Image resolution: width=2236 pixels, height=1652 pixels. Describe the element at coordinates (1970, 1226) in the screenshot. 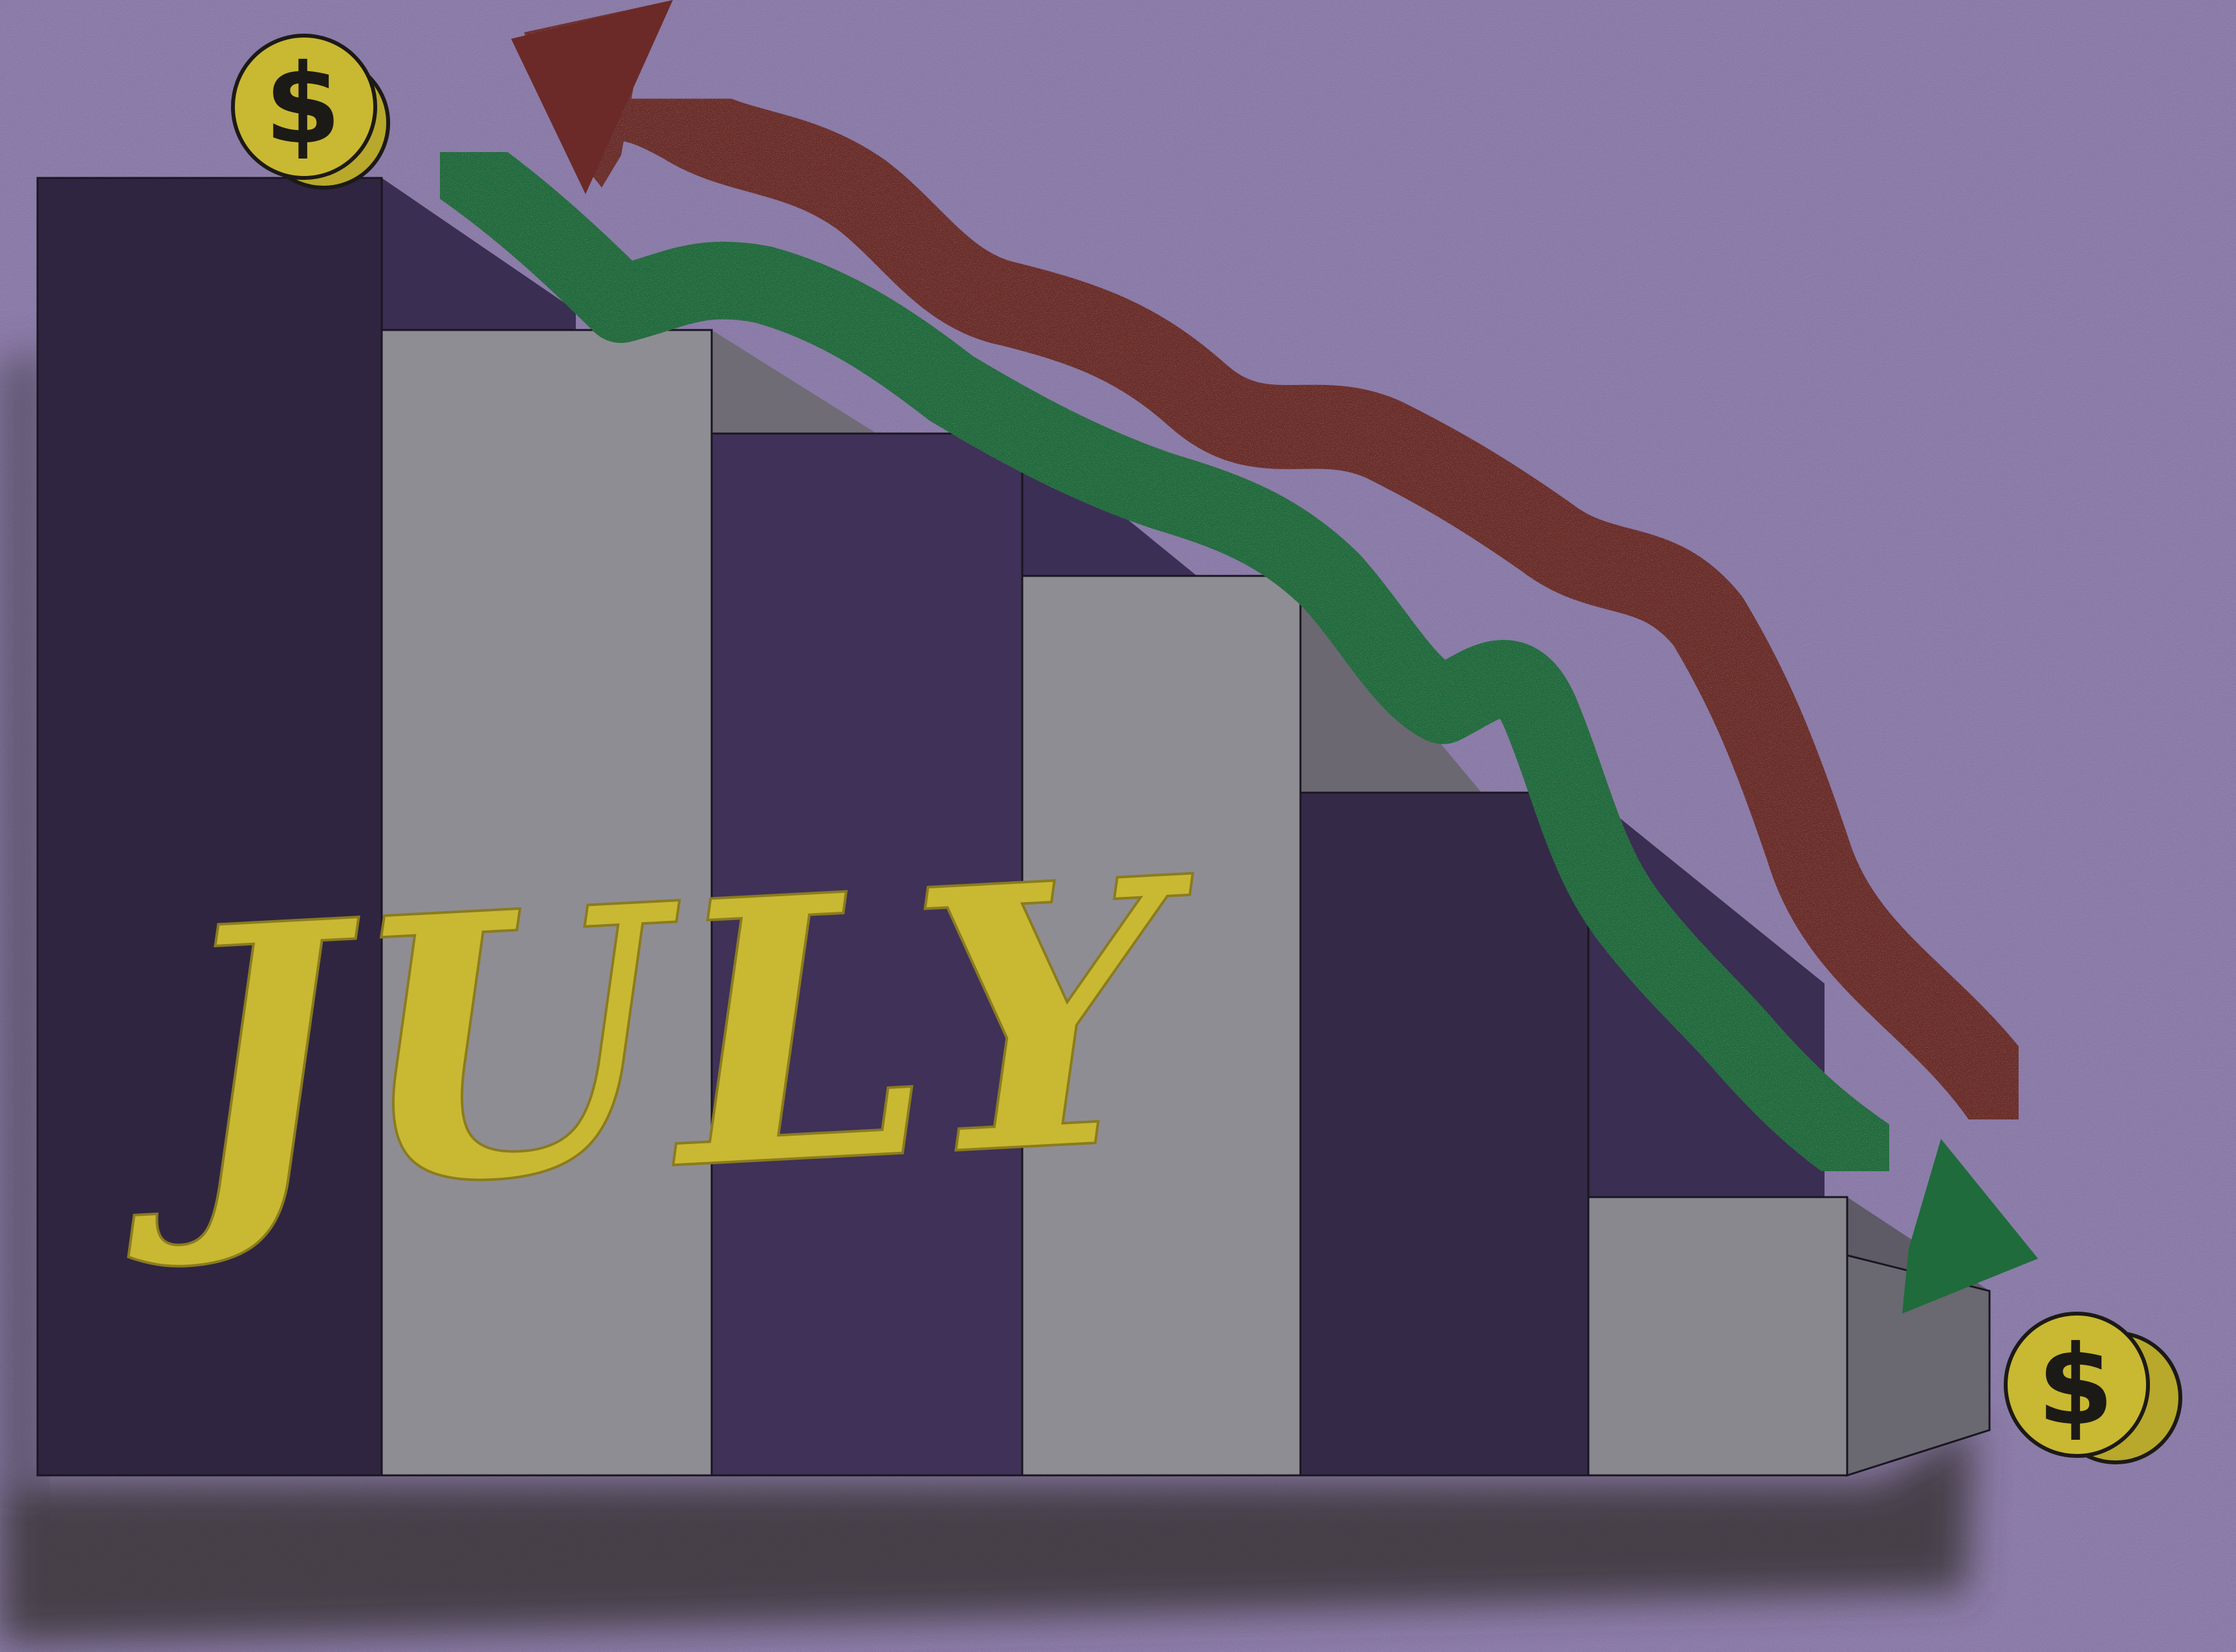

I see `green-arrow-head` at that location.